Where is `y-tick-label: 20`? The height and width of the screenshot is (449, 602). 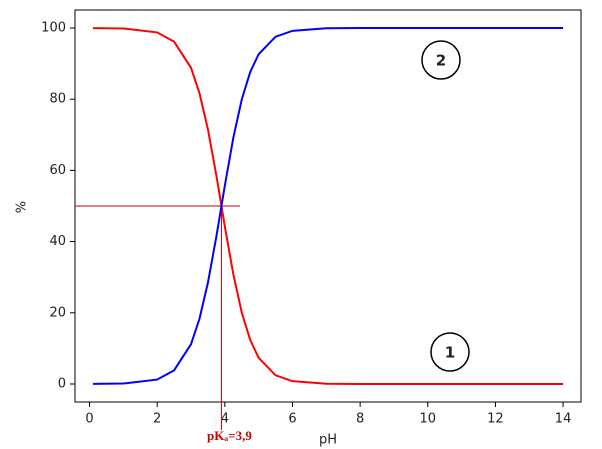 y-tick-label: 20 is located at coordinates (57, 312).